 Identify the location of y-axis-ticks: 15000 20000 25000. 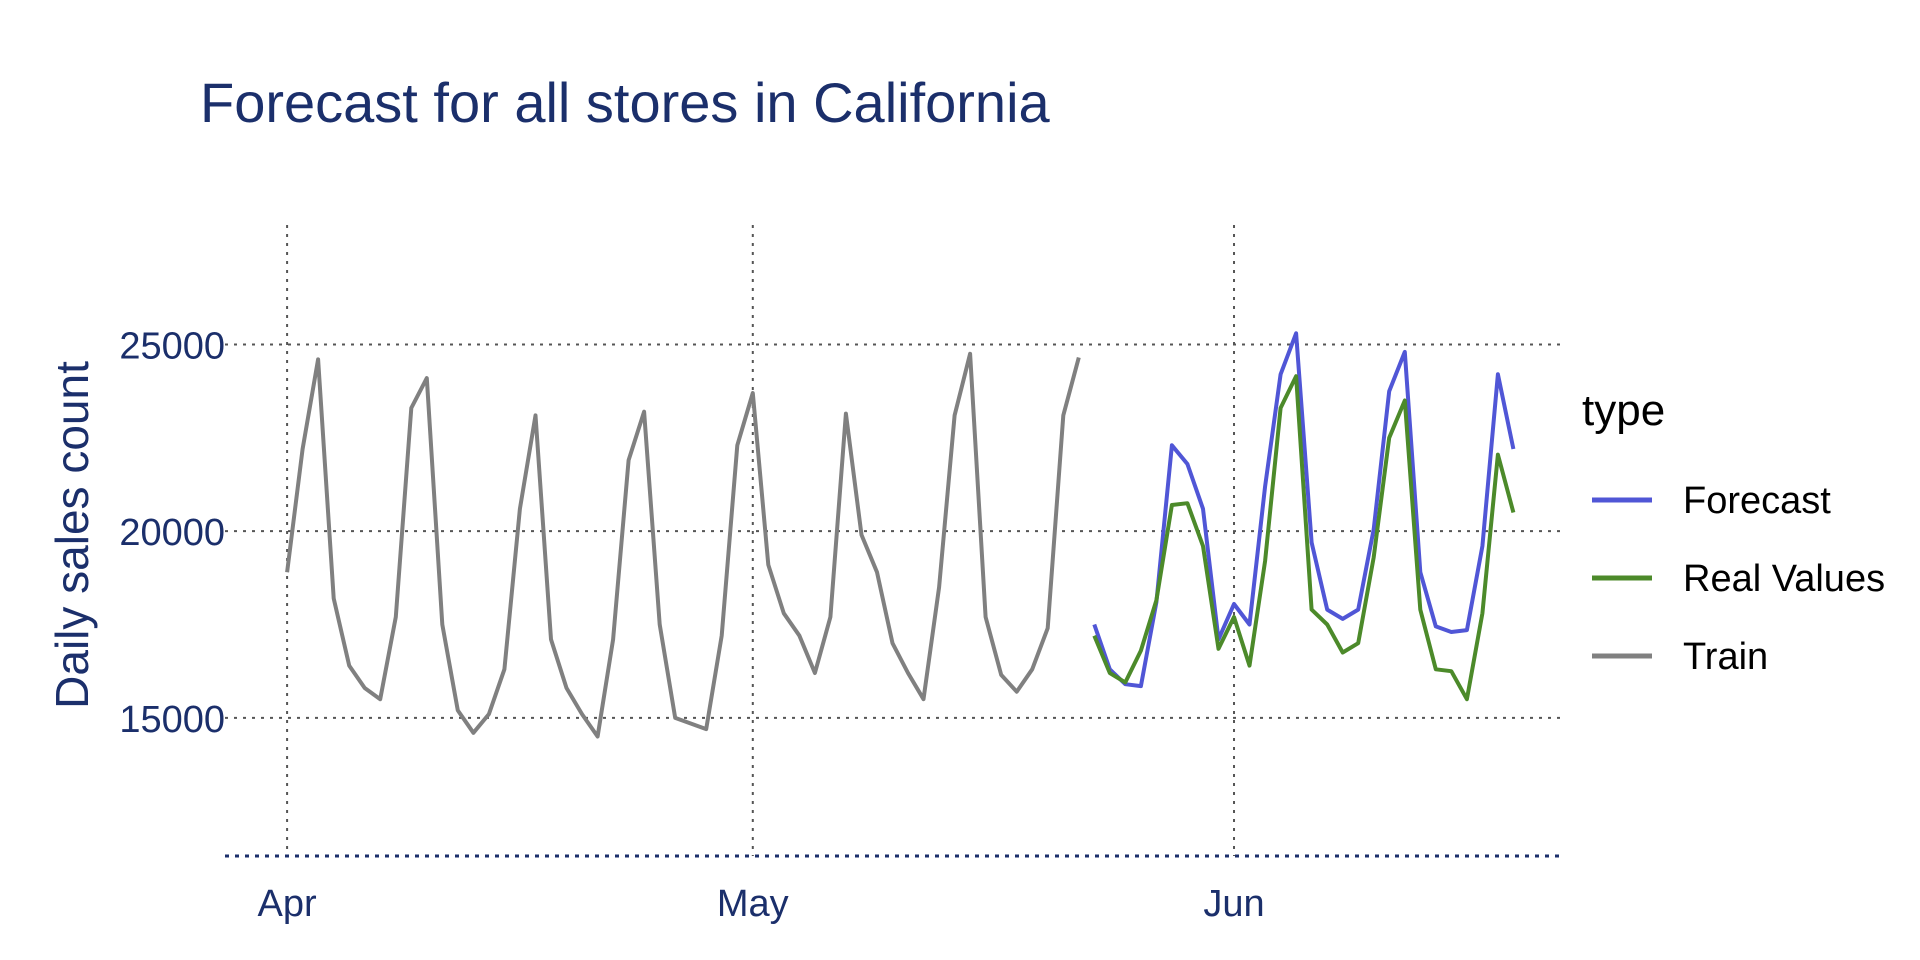
(172, 532).